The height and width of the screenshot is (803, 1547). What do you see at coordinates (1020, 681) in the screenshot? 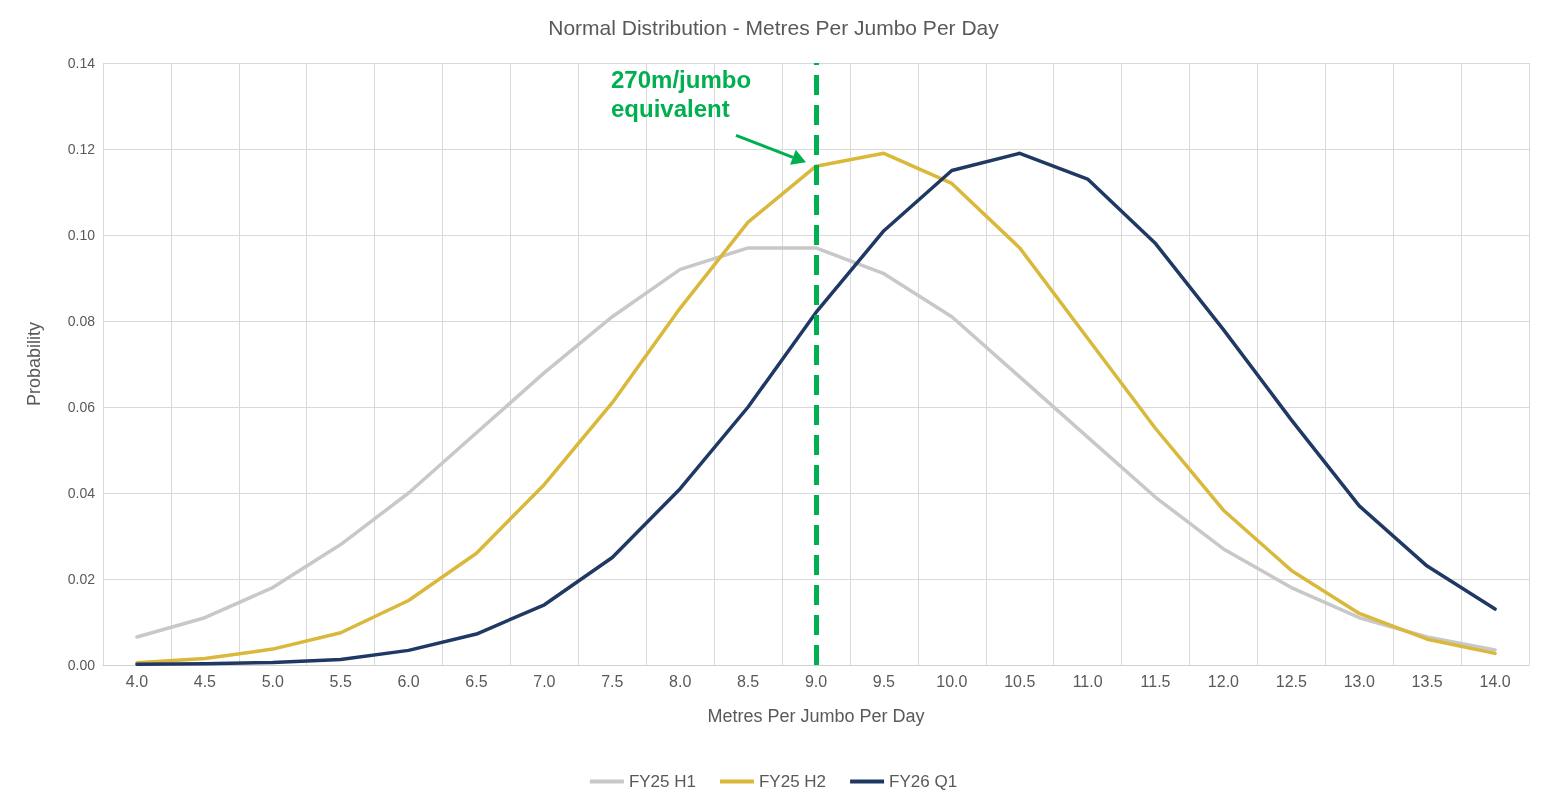
I see `x-tick-label: 10.5` at bounding box center [1020, 681].